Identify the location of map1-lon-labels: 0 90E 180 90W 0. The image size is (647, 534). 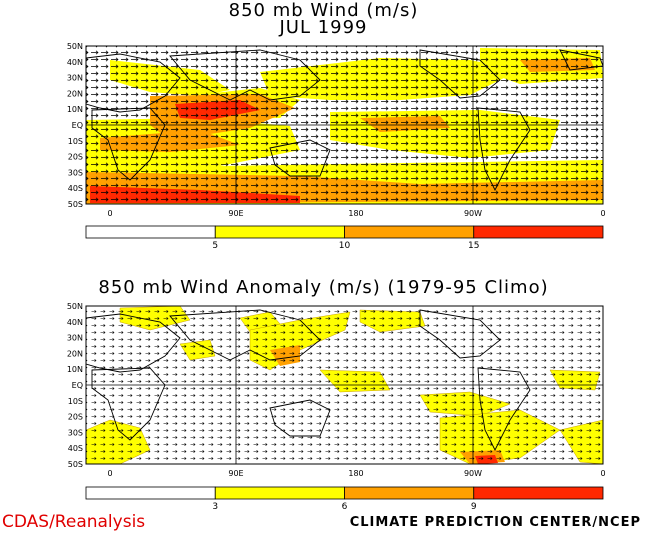
(356, 213).